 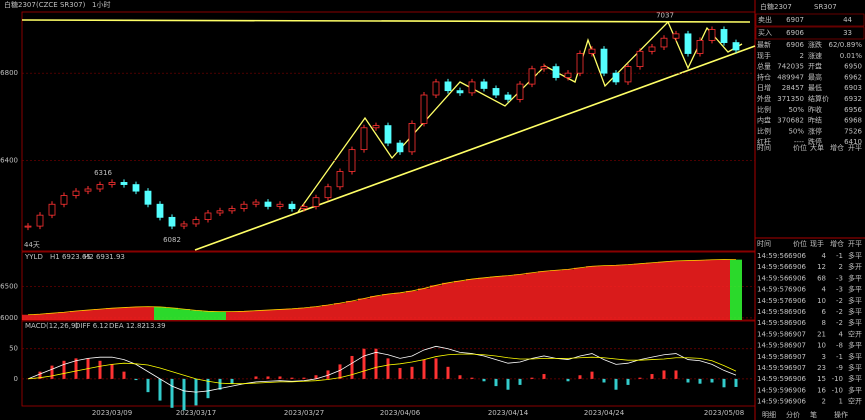 I want to click on period: 1小时, so click(x=101, y=4).